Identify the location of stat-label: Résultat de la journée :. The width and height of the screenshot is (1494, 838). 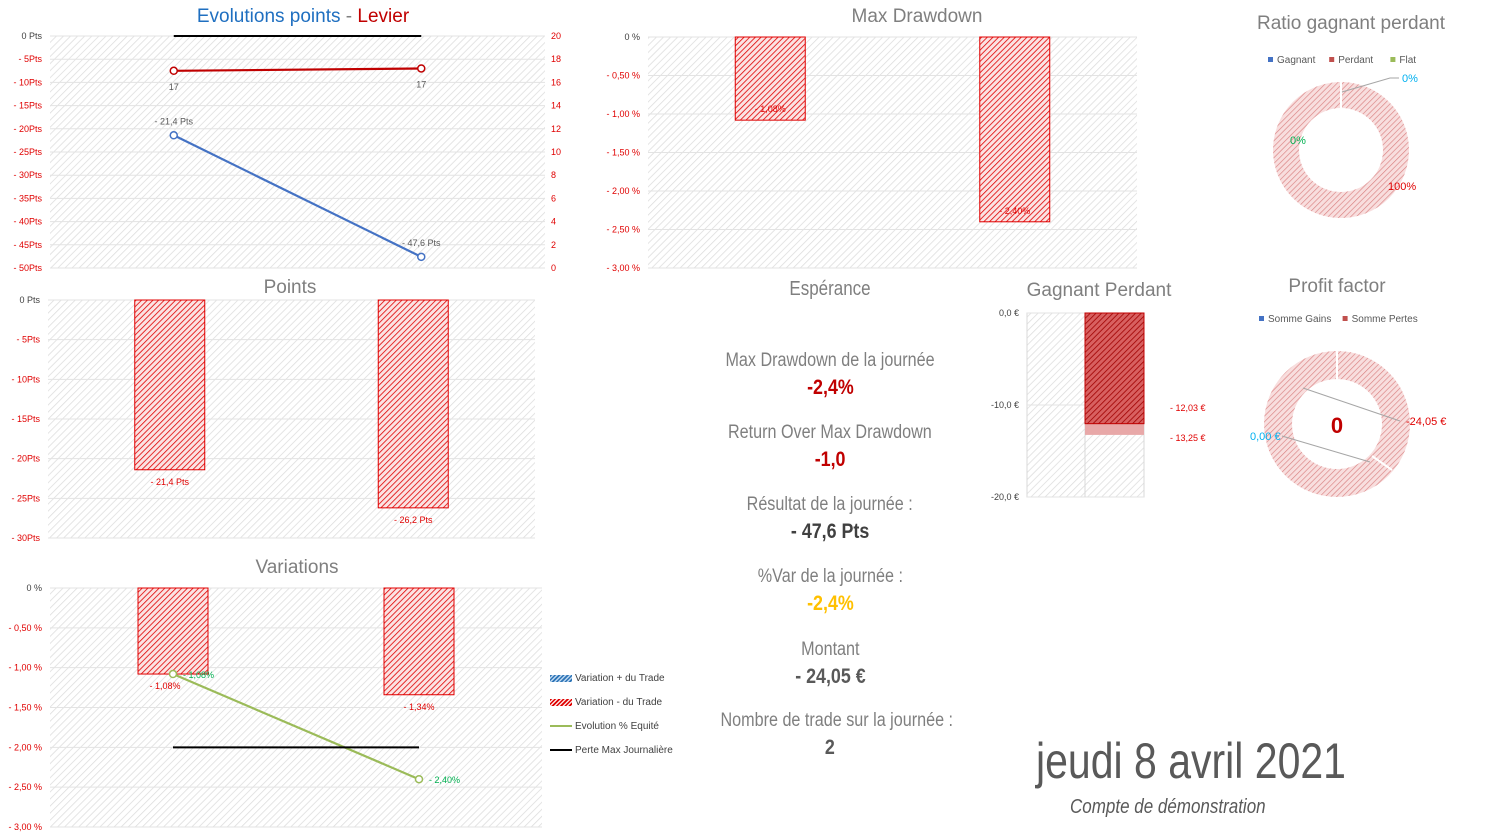
(830, 504).